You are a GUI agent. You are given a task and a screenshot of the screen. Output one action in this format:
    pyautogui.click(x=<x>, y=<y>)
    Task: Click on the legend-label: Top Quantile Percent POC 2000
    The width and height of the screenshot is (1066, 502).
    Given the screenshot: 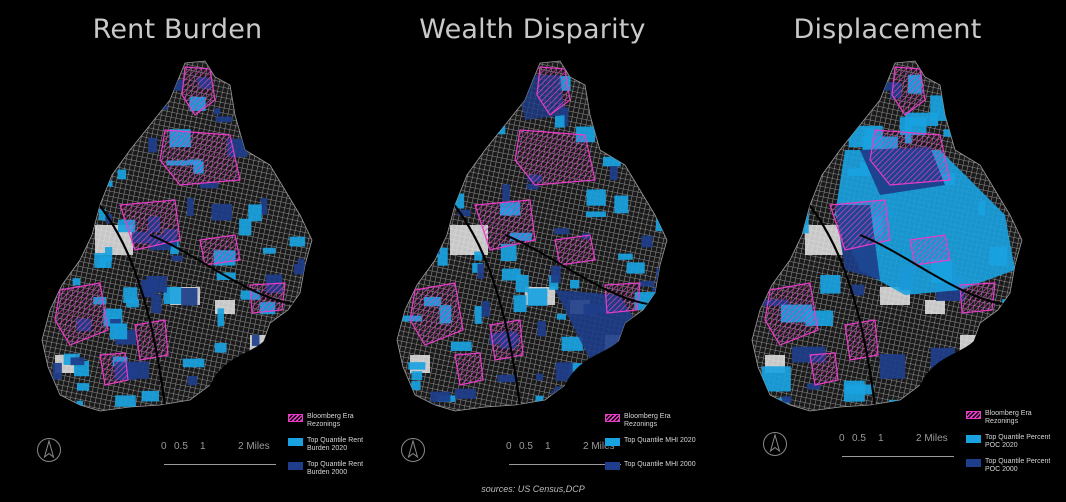 What is the action you would take?
    pyautogui.click(x=1018, y=465)
    